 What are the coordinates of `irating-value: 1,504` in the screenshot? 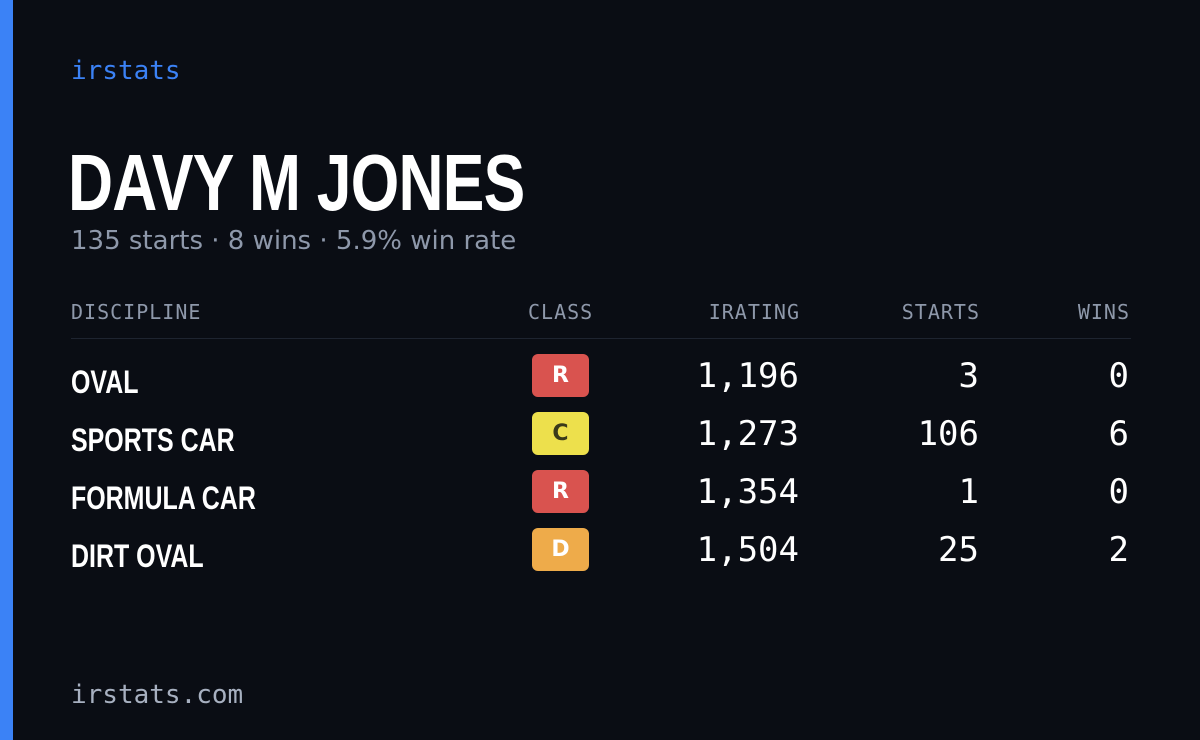 It's located at (747, 550).